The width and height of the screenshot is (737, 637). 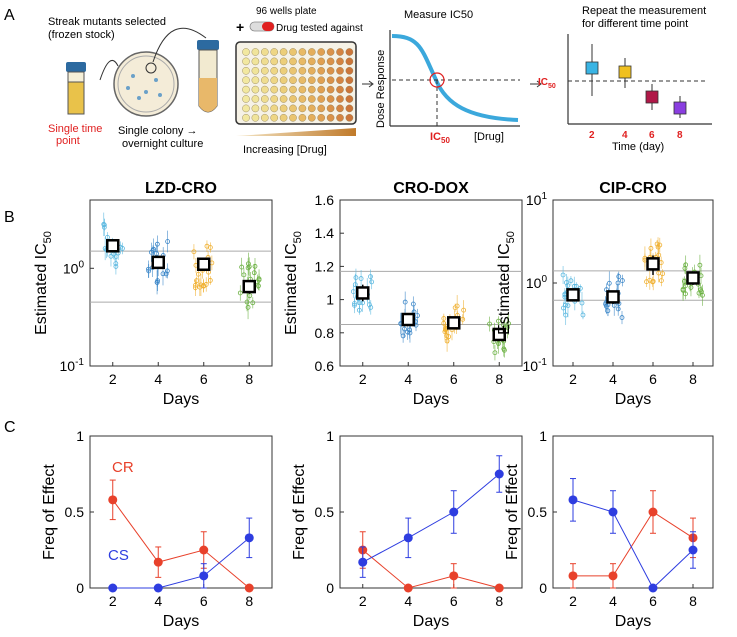 What do you see at coordinates (489, 137) in the screenshot?
I see `drug-xlabel: [Drug]` at bounding box center [489, 137].